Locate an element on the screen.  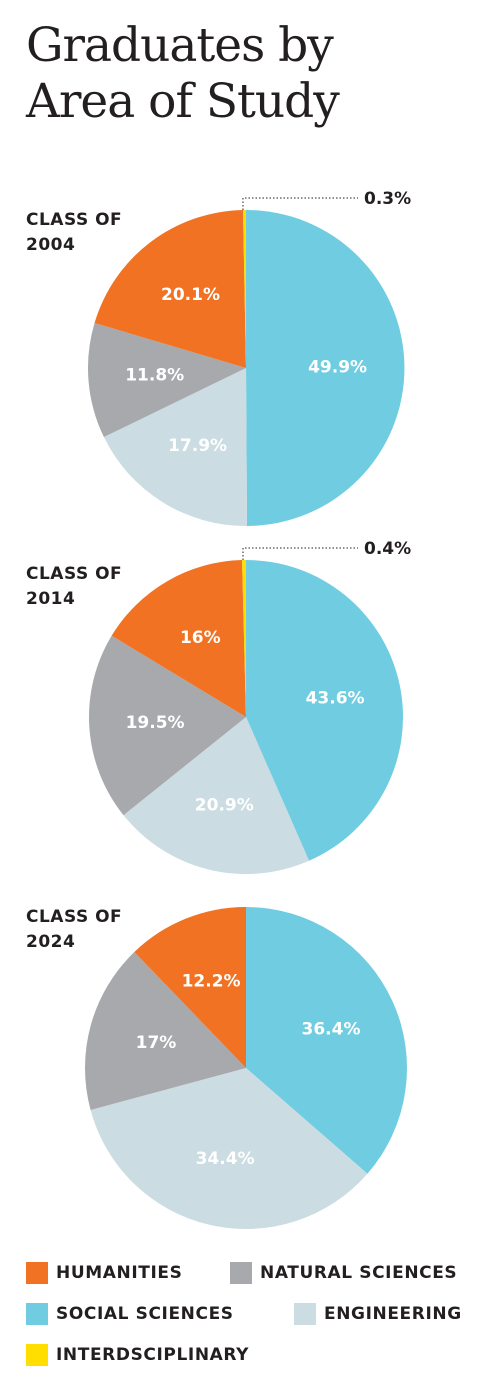
chart-label-line: 2014 is located at coordinates (51, 599).